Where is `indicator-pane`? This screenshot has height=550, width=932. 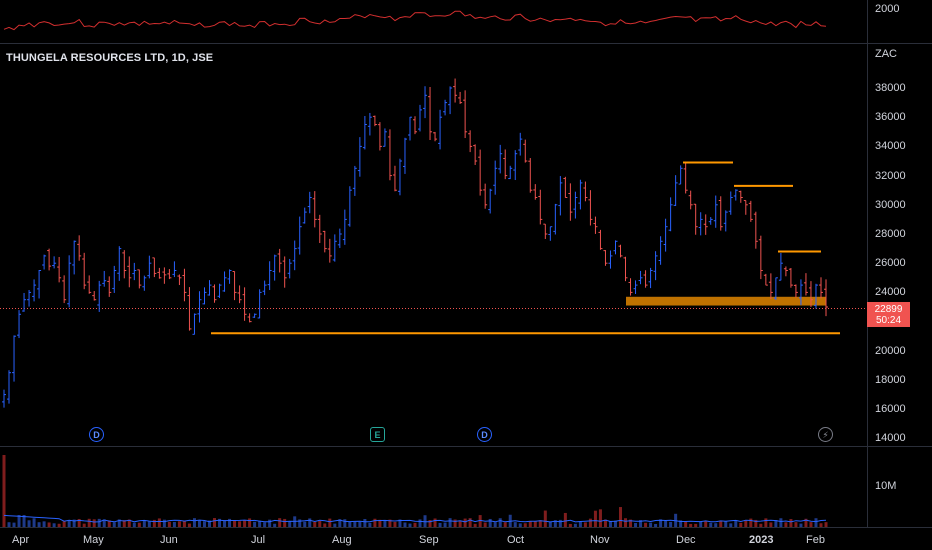 indicator-pane is located at coordinates (433, 21).